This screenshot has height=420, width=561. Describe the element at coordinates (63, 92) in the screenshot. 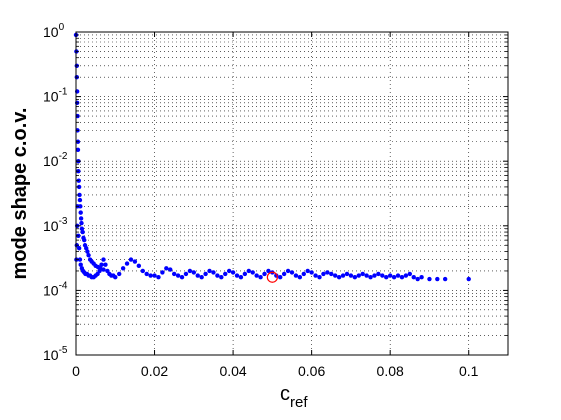

I see `y-tick-label-exponent: -1` at that location.